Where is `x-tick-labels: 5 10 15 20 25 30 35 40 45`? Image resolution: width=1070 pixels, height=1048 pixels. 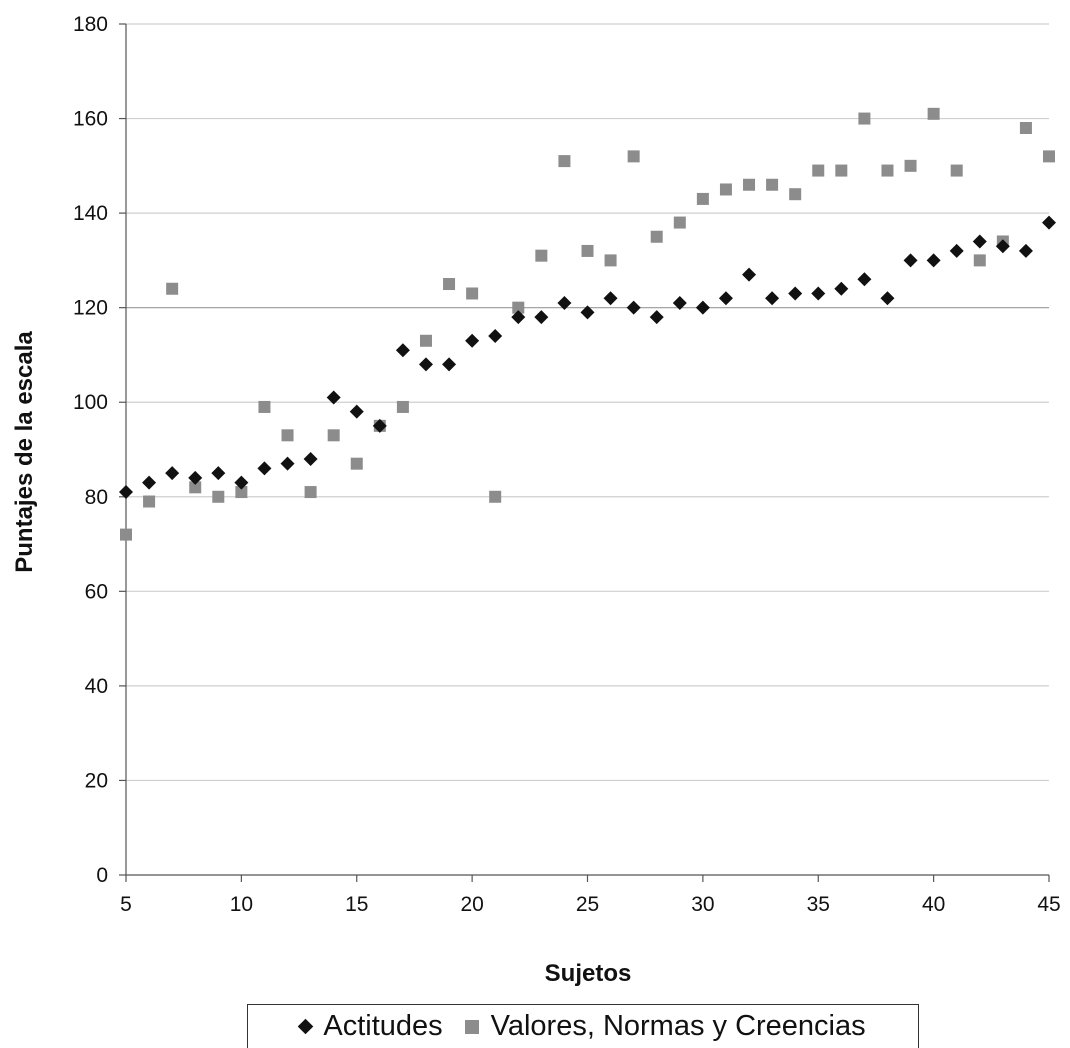
x-tick-labels: 5 10 15 20 25 30 35 40 45 is located at coordinates (590, 904).